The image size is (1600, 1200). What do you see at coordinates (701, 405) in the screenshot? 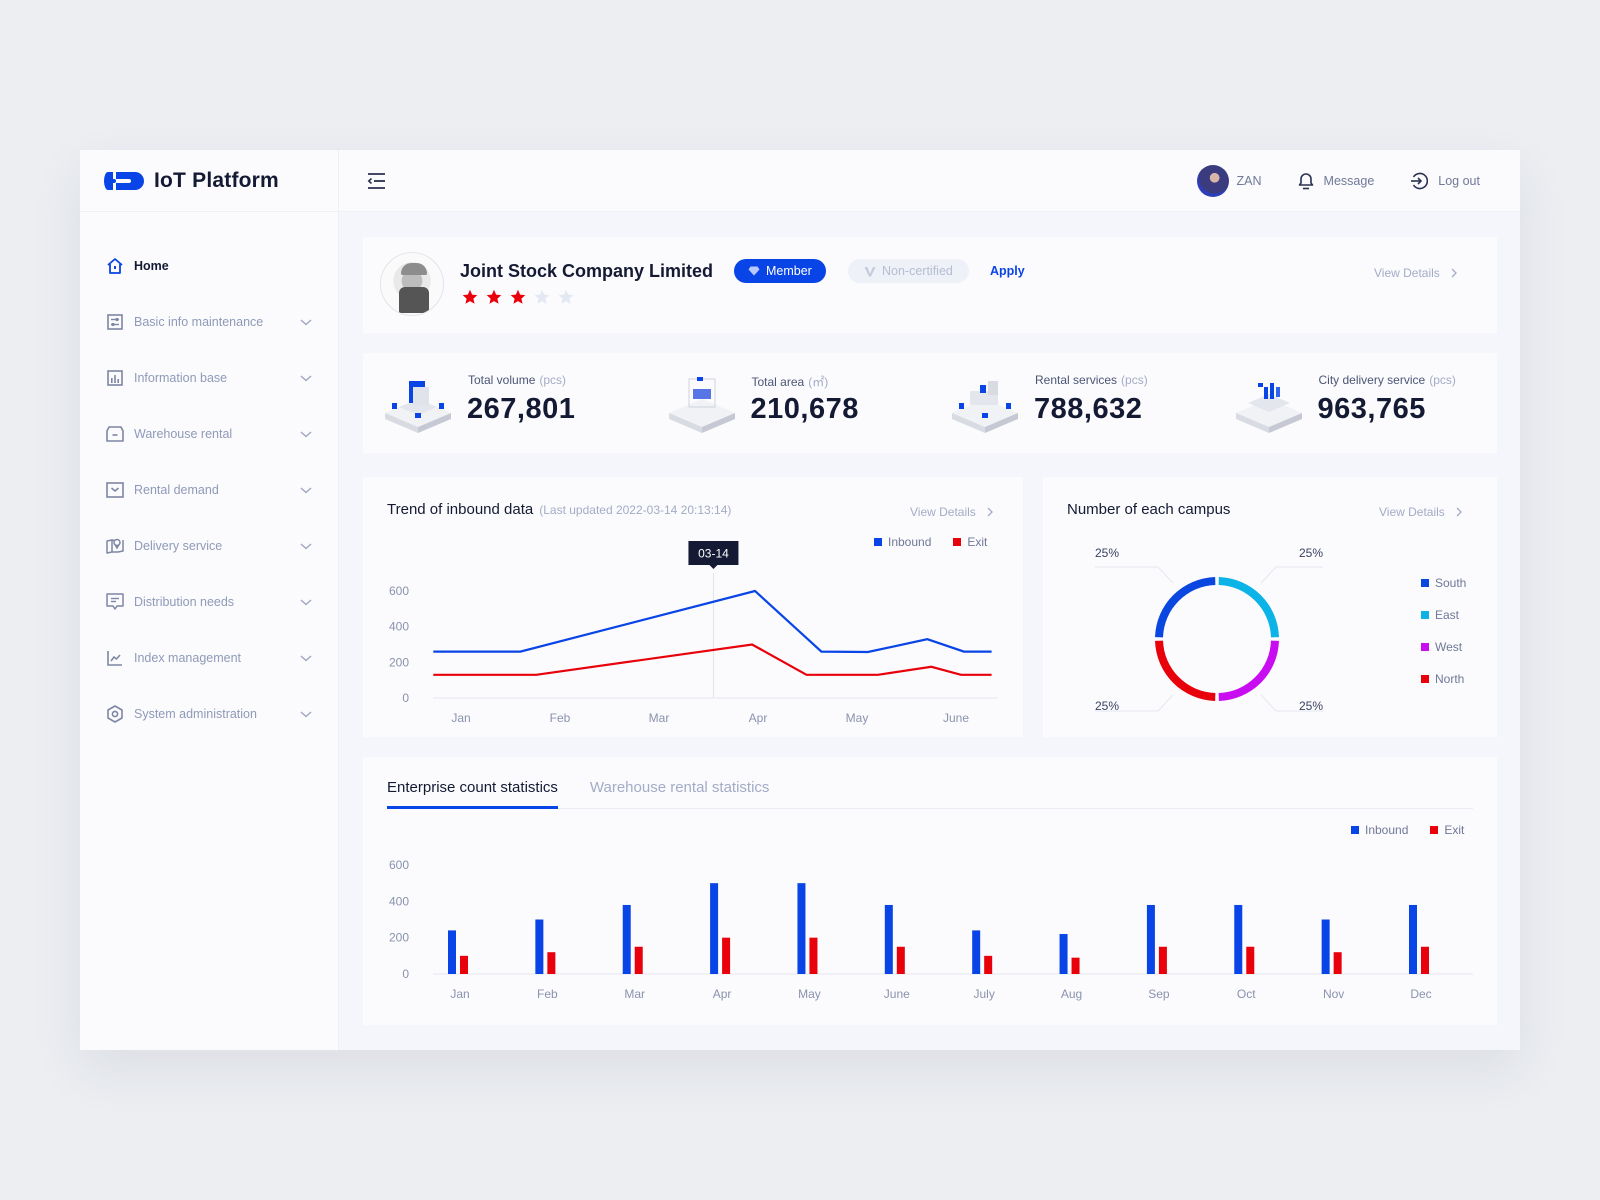
I see `cube-illustration-icon` at bounding box center [701, 405].